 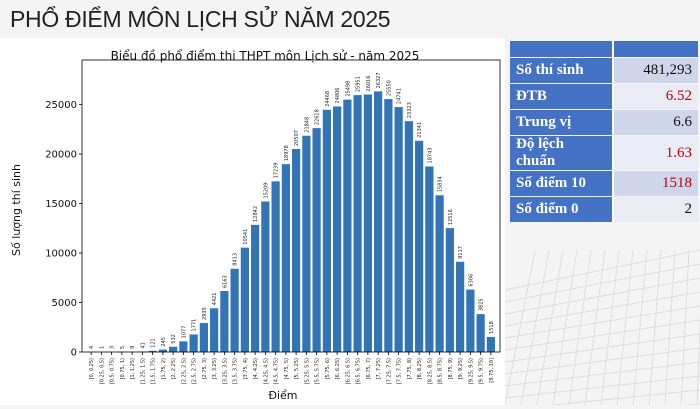 I want to click on decorative-grid, so click(x=602, y=317).